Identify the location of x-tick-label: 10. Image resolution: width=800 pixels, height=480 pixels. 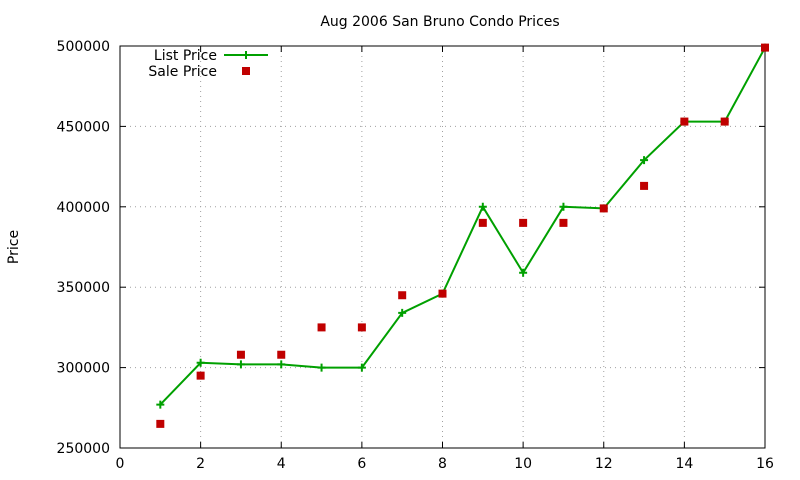
(523, 464).